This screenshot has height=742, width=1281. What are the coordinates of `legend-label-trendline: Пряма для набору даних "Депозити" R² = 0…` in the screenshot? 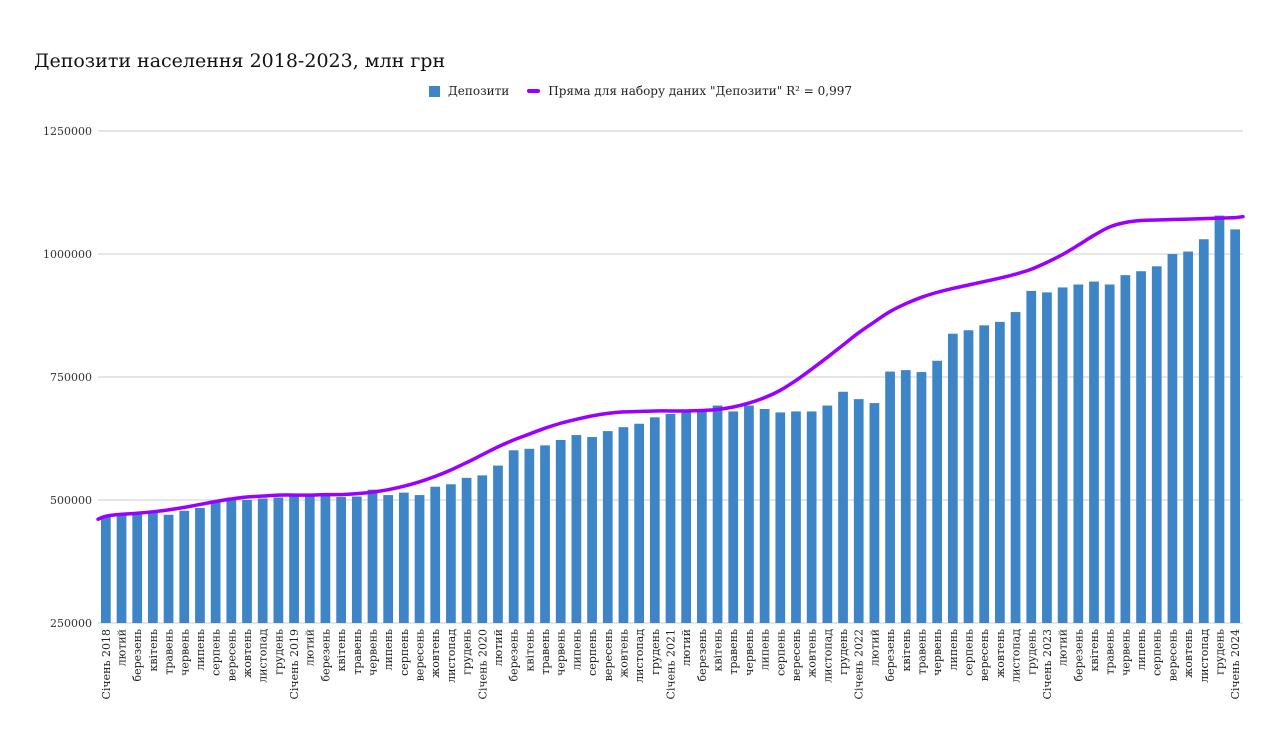 It's located at (700, 91).